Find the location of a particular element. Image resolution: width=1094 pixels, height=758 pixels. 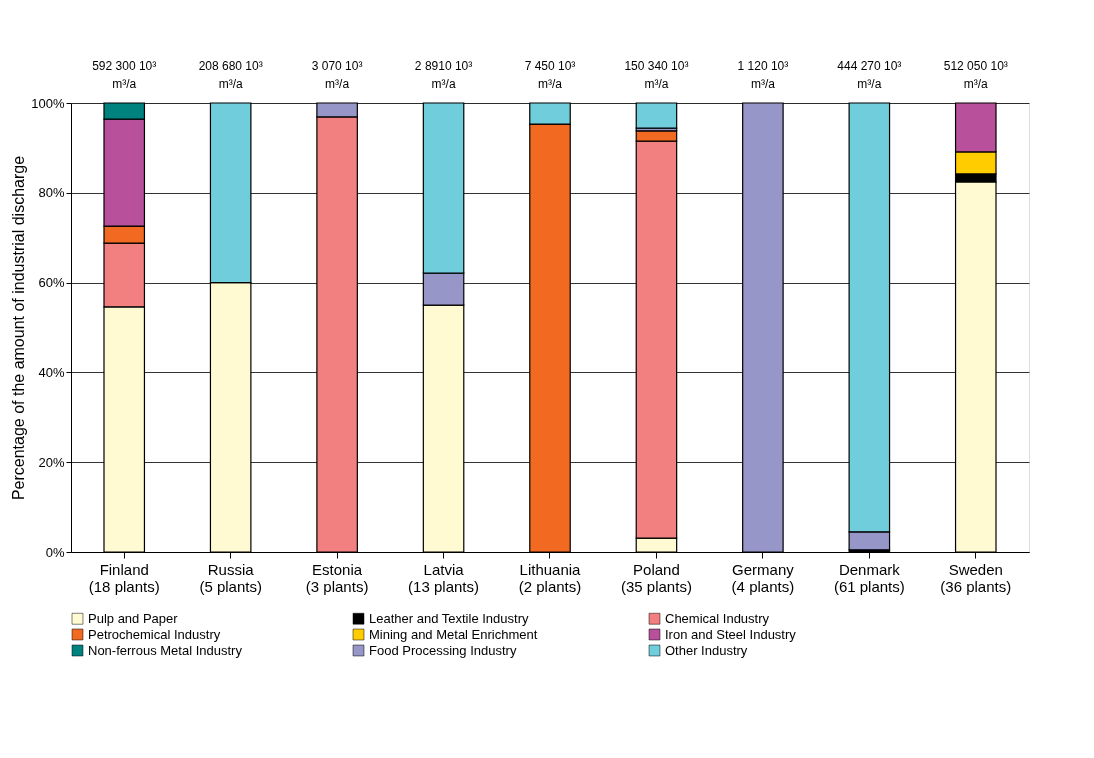

legend-label: Other Industry is located at coordinates (706, 650).